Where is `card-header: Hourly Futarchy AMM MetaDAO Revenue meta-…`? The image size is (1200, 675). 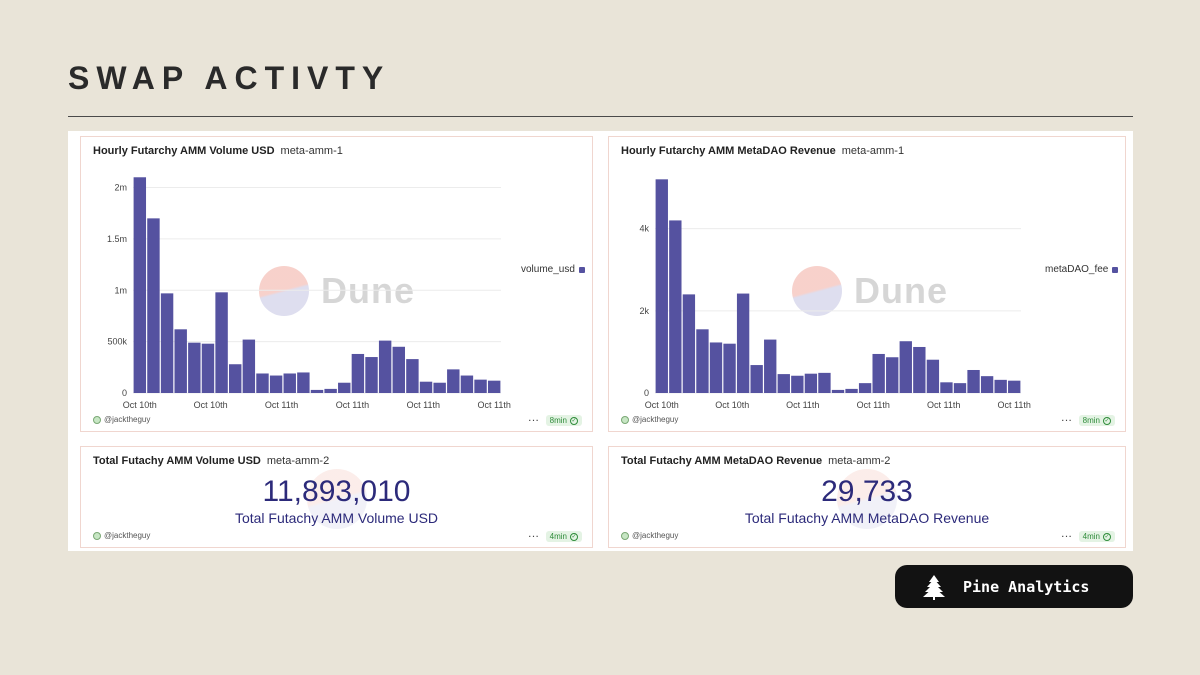
card-header: Hourly Futarchy AMM MetaDAO Revenue meta-… is located at coordinates (762, 151).